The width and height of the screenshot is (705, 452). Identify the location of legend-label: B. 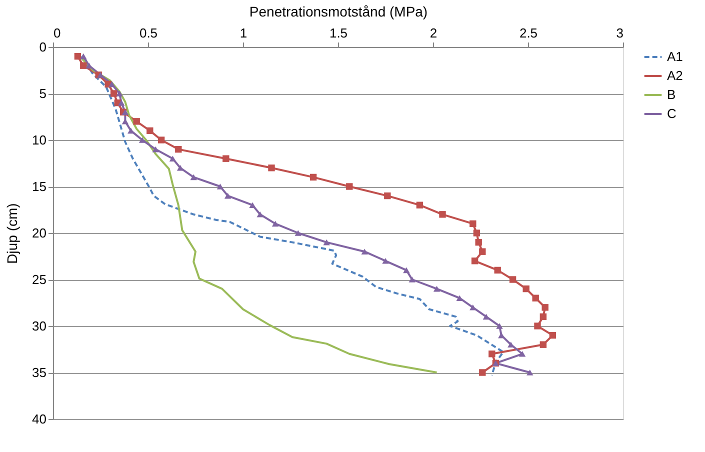
(671, 94).